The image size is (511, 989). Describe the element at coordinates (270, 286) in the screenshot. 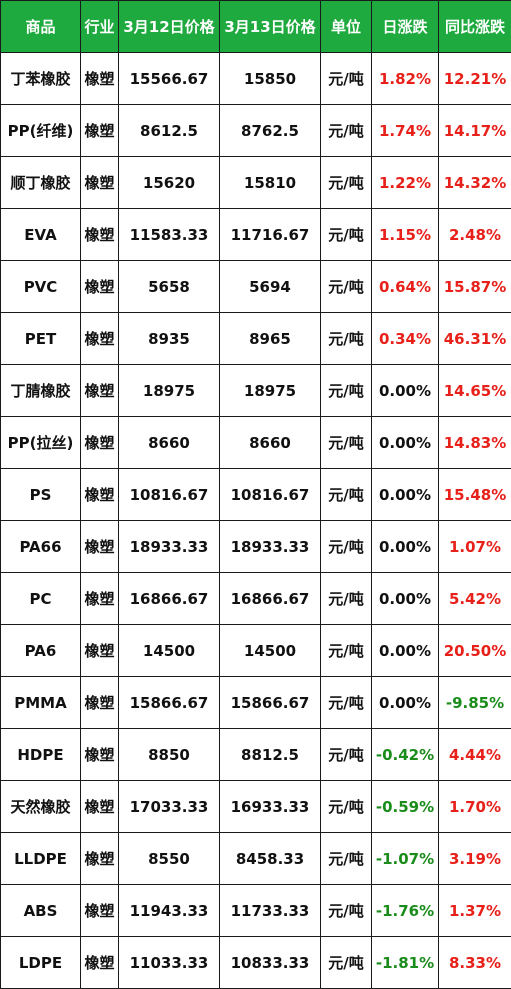

I see `cell-price-0313: 5694` at that location.